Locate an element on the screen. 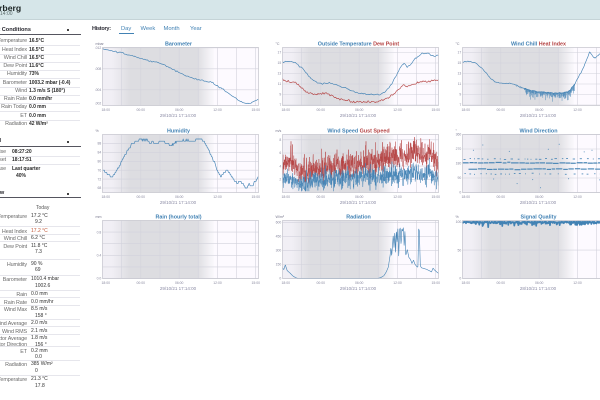  svg-text: 270 is located at coordinates (459, 149).